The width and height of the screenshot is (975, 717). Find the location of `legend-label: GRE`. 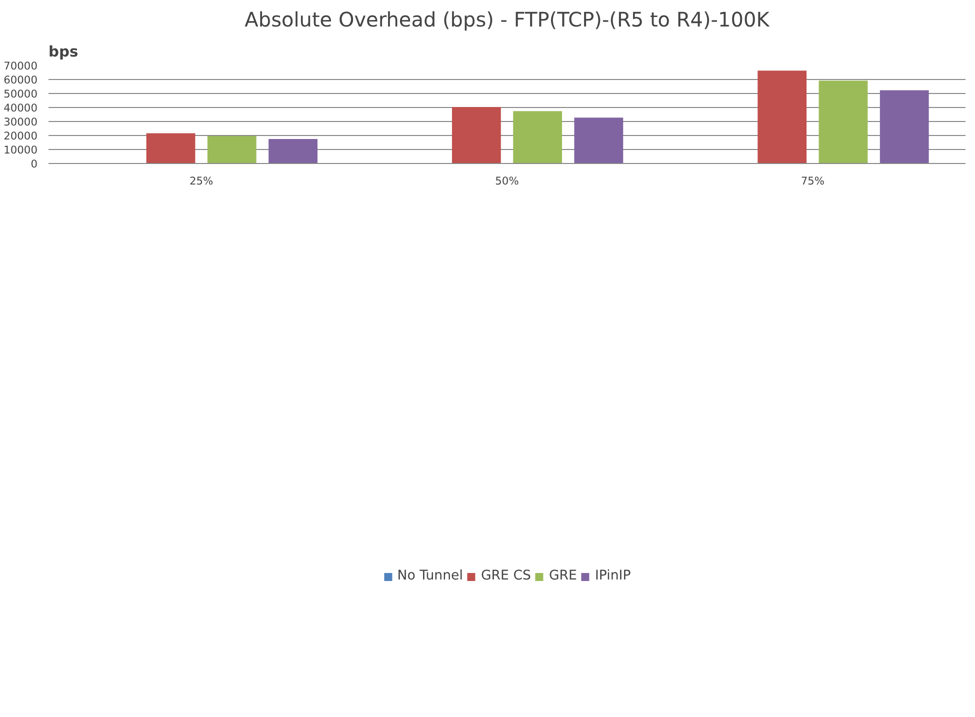

legend-label: GRE is located at coordinates (562, 576).